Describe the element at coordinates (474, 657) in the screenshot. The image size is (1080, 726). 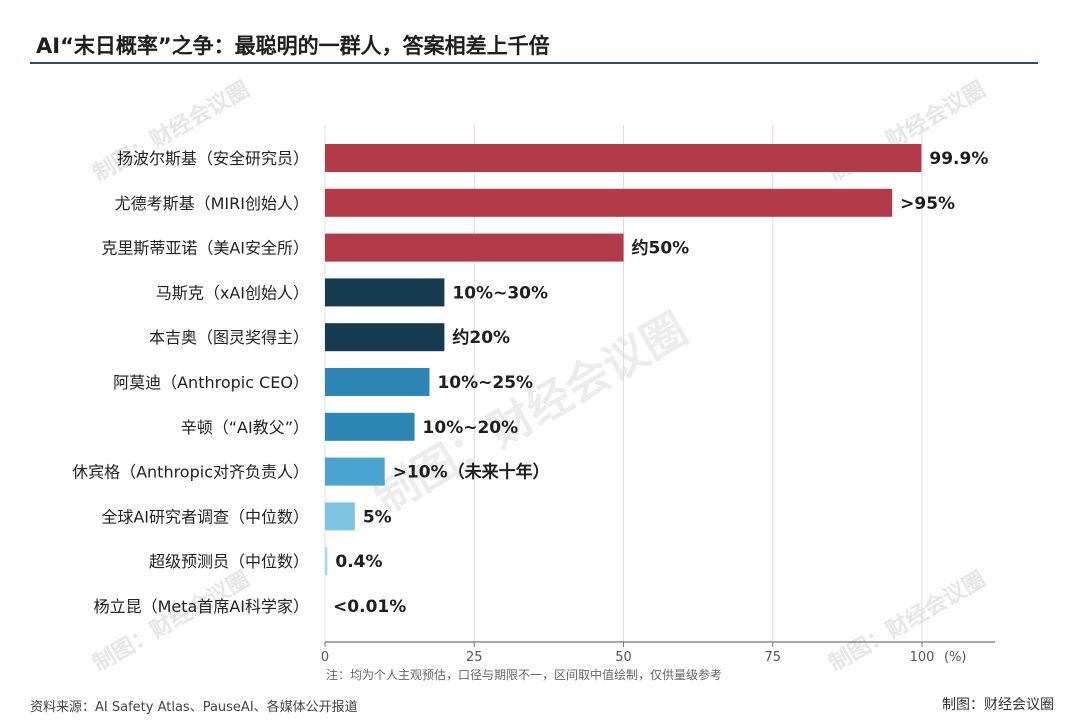
I see `x-tick-label: 25` at that location.